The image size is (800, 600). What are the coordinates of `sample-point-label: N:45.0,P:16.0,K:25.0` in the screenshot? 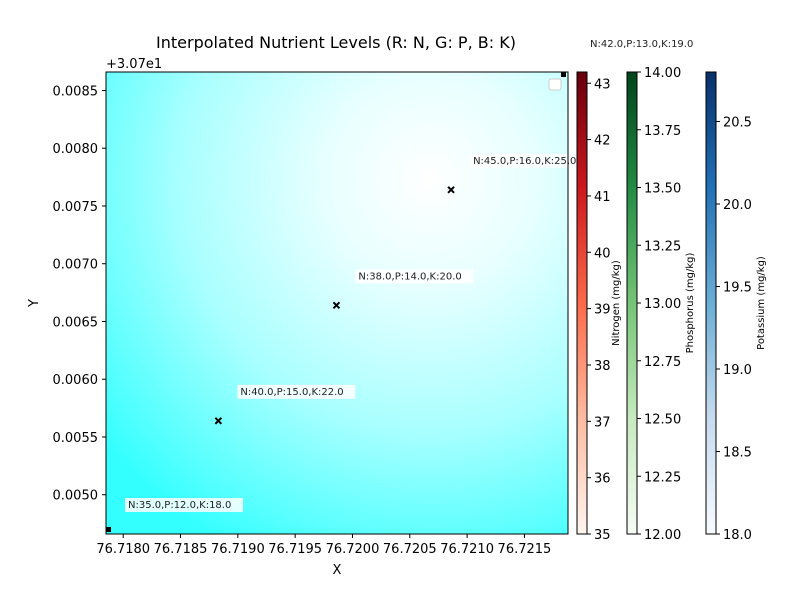 It's located at (524, 161).